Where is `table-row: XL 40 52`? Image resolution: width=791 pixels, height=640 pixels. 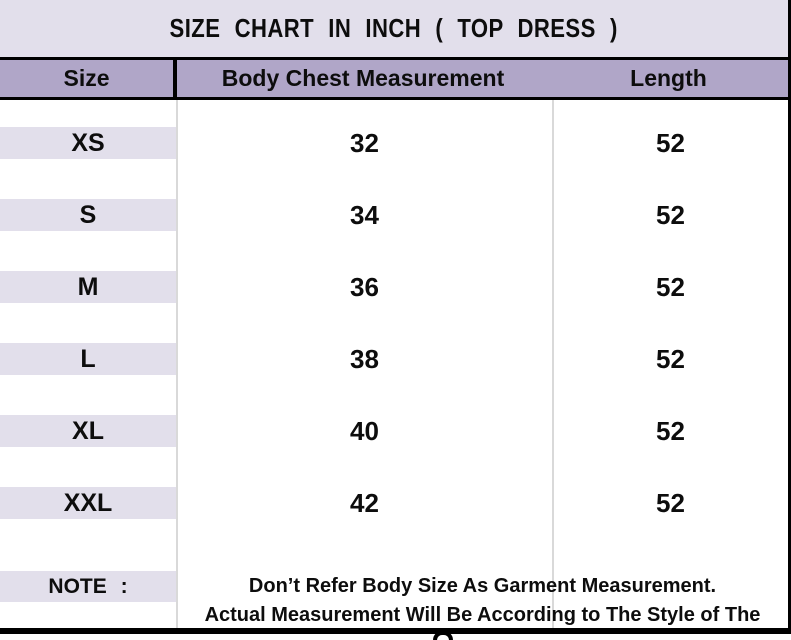
table-row: XL 40 52 is located at coordinates (394, 431).